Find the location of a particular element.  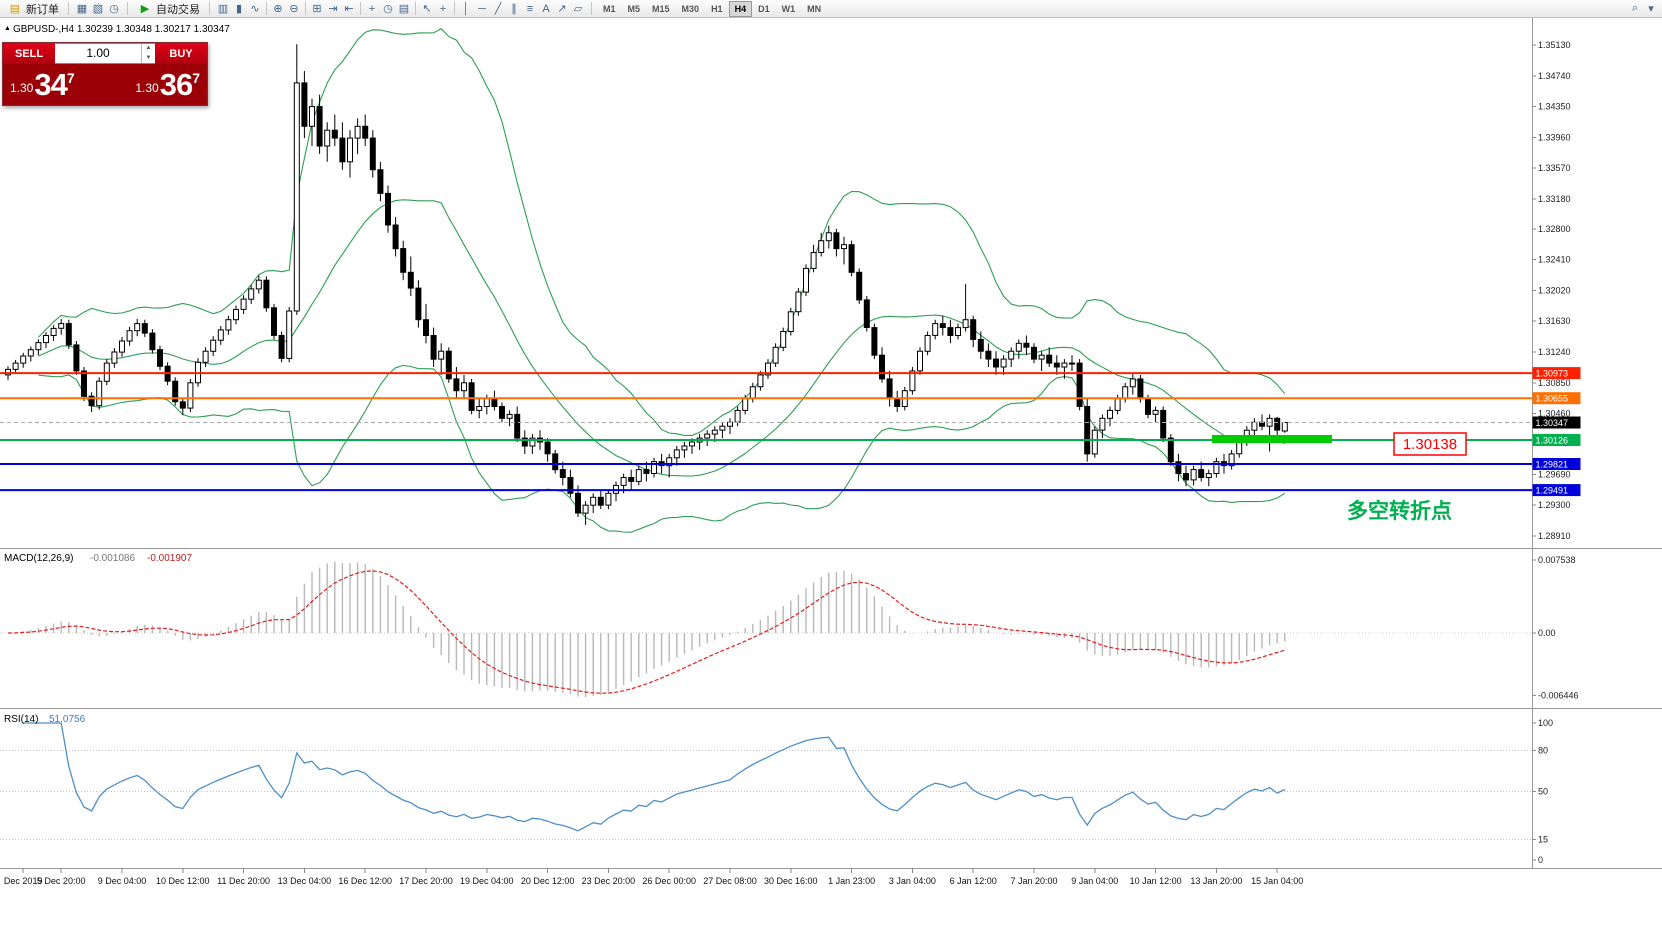

horizontal-line-icon: ─ is located at coordinates (482, 8).